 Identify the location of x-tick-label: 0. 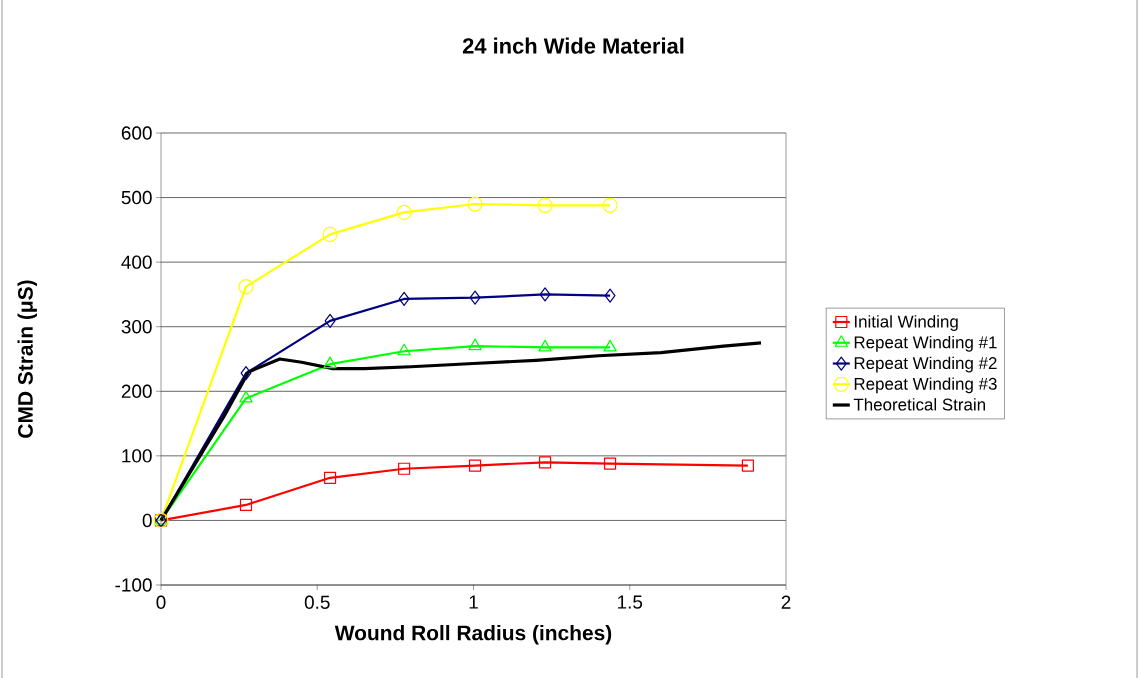
(161, 602).